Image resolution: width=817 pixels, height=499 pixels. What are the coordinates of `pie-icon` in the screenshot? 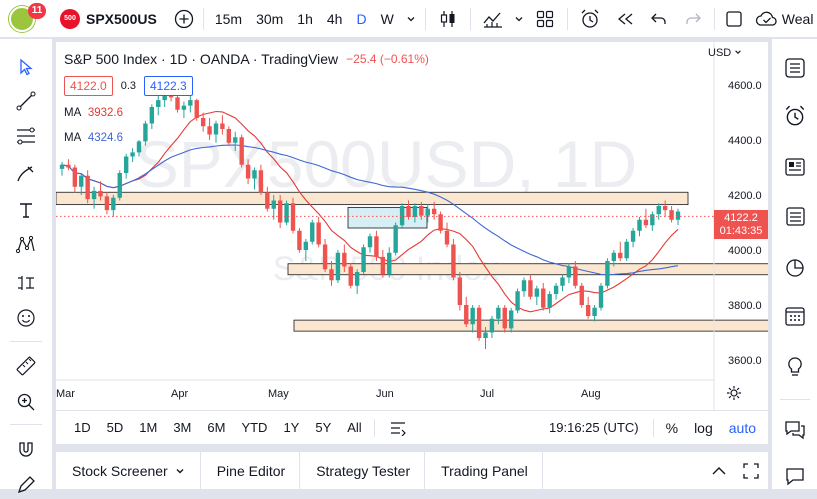 It's located at (795, 268).